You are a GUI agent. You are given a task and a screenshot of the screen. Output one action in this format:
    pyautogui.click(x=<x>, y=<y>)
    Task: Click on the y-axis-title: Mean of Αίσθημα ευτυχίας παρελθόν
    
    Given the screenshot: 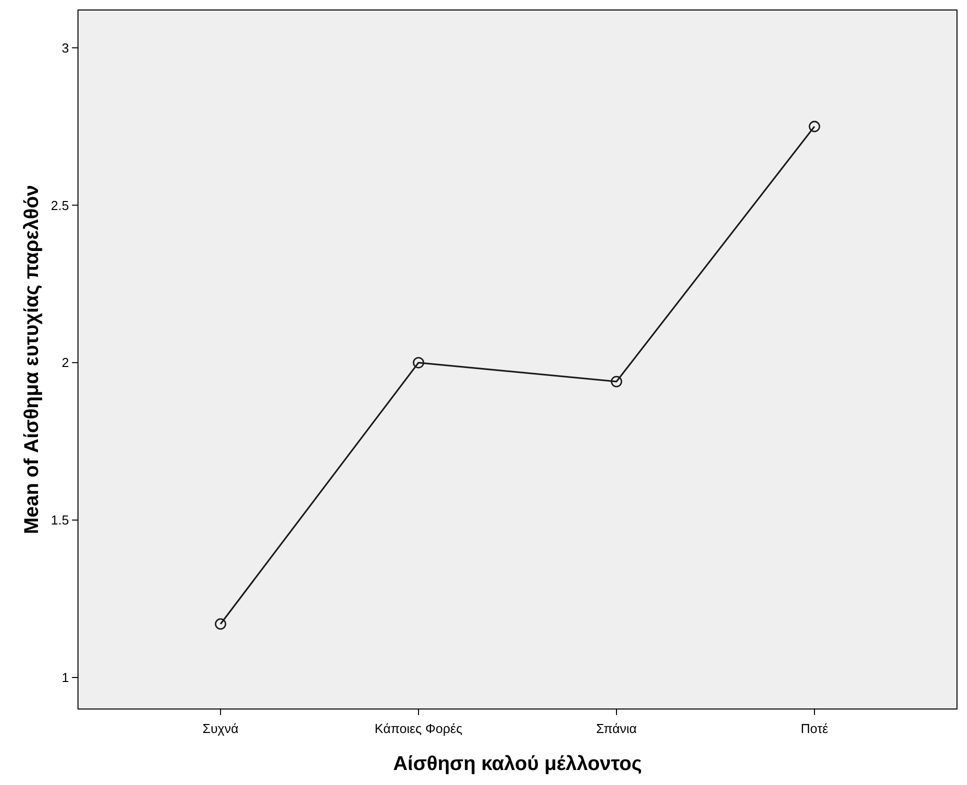 What is the action you would take?
    pyautogui.click(x=32, y=359)
    